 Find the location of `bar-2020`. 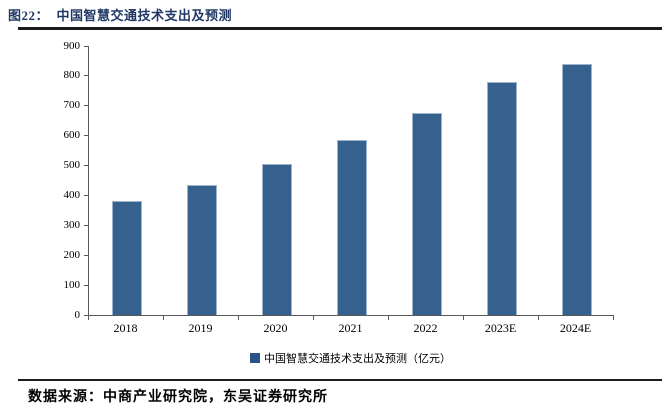

bar-2020 is located at coordinates (276, 239).